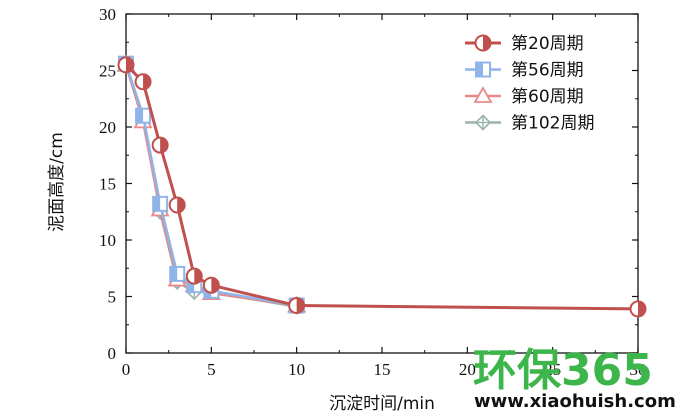  What do you see at coordinates (107, 14) in the screenshot?
I see `y-tick-label: 30` at bounding box center [107, 14].